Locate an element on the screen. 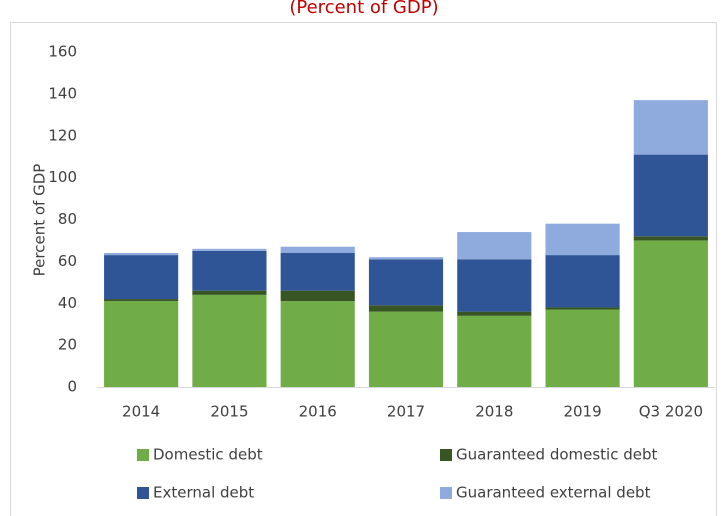 Image resolution: width=728 pixels, height=516 pixels. chart-subtitle: (Percent of GDP) is located at coordinates (363, 9).